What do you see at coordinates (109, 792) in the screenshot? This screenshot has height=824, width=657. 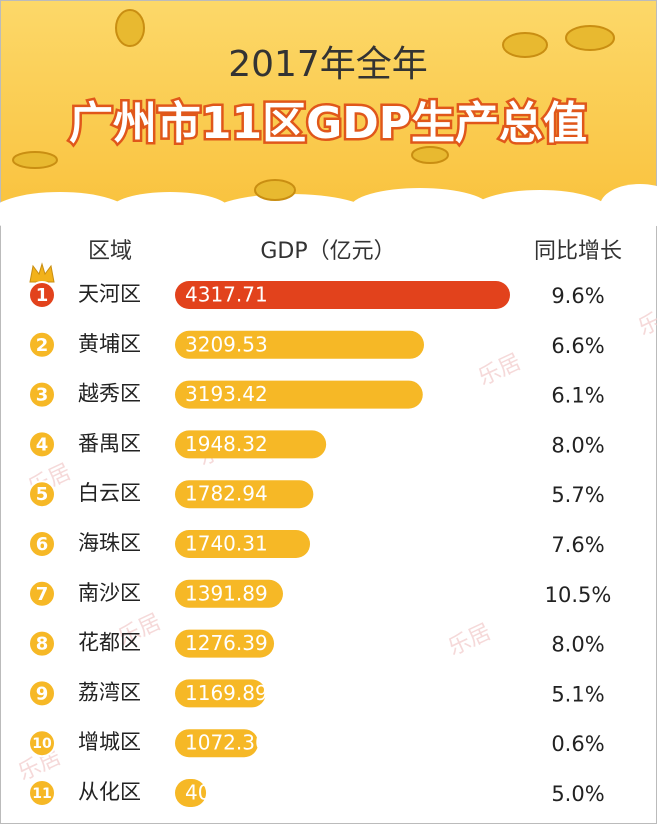 I see `district: 从化区` at bounding box center [109, 792].